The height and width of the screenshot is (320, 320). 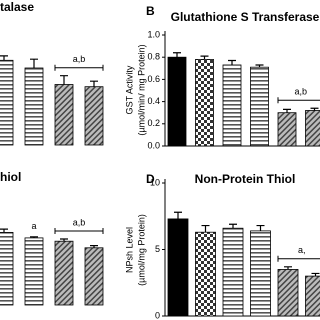 I want to click on significance-label: a, so click(x=33, y=226).